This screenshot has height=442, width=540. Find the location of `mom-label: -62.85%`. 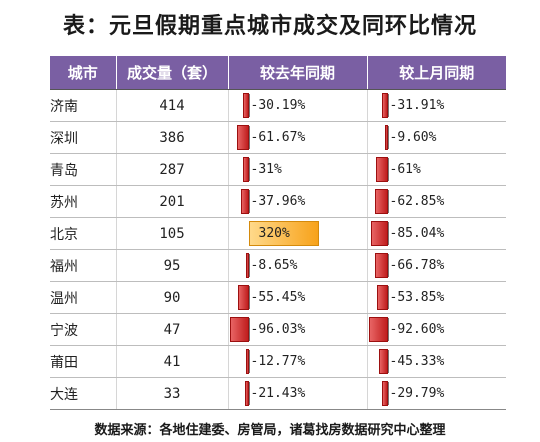

mom-label: -62.85% is located at coordinates (417, 201).